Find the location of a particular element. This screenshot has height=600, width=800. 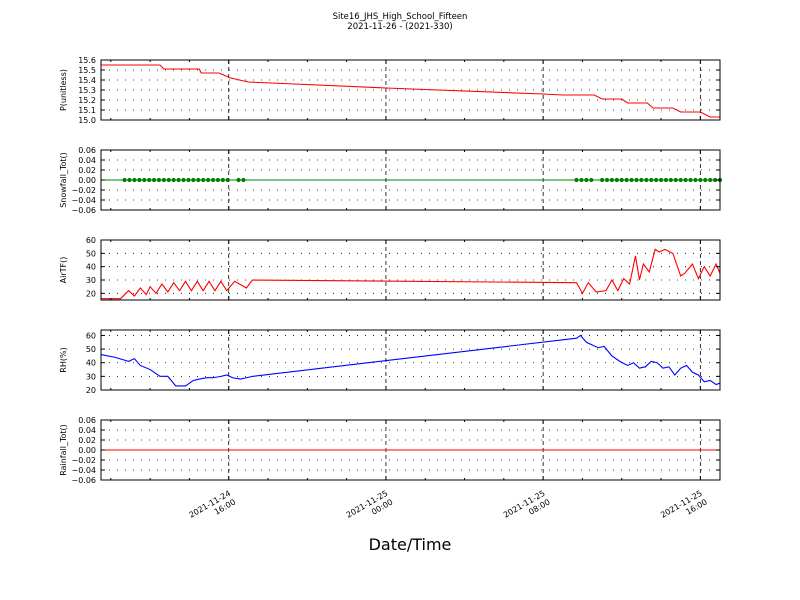

snowfall-ytick-label-1: −0.04 is located at coordinates (83, 200).